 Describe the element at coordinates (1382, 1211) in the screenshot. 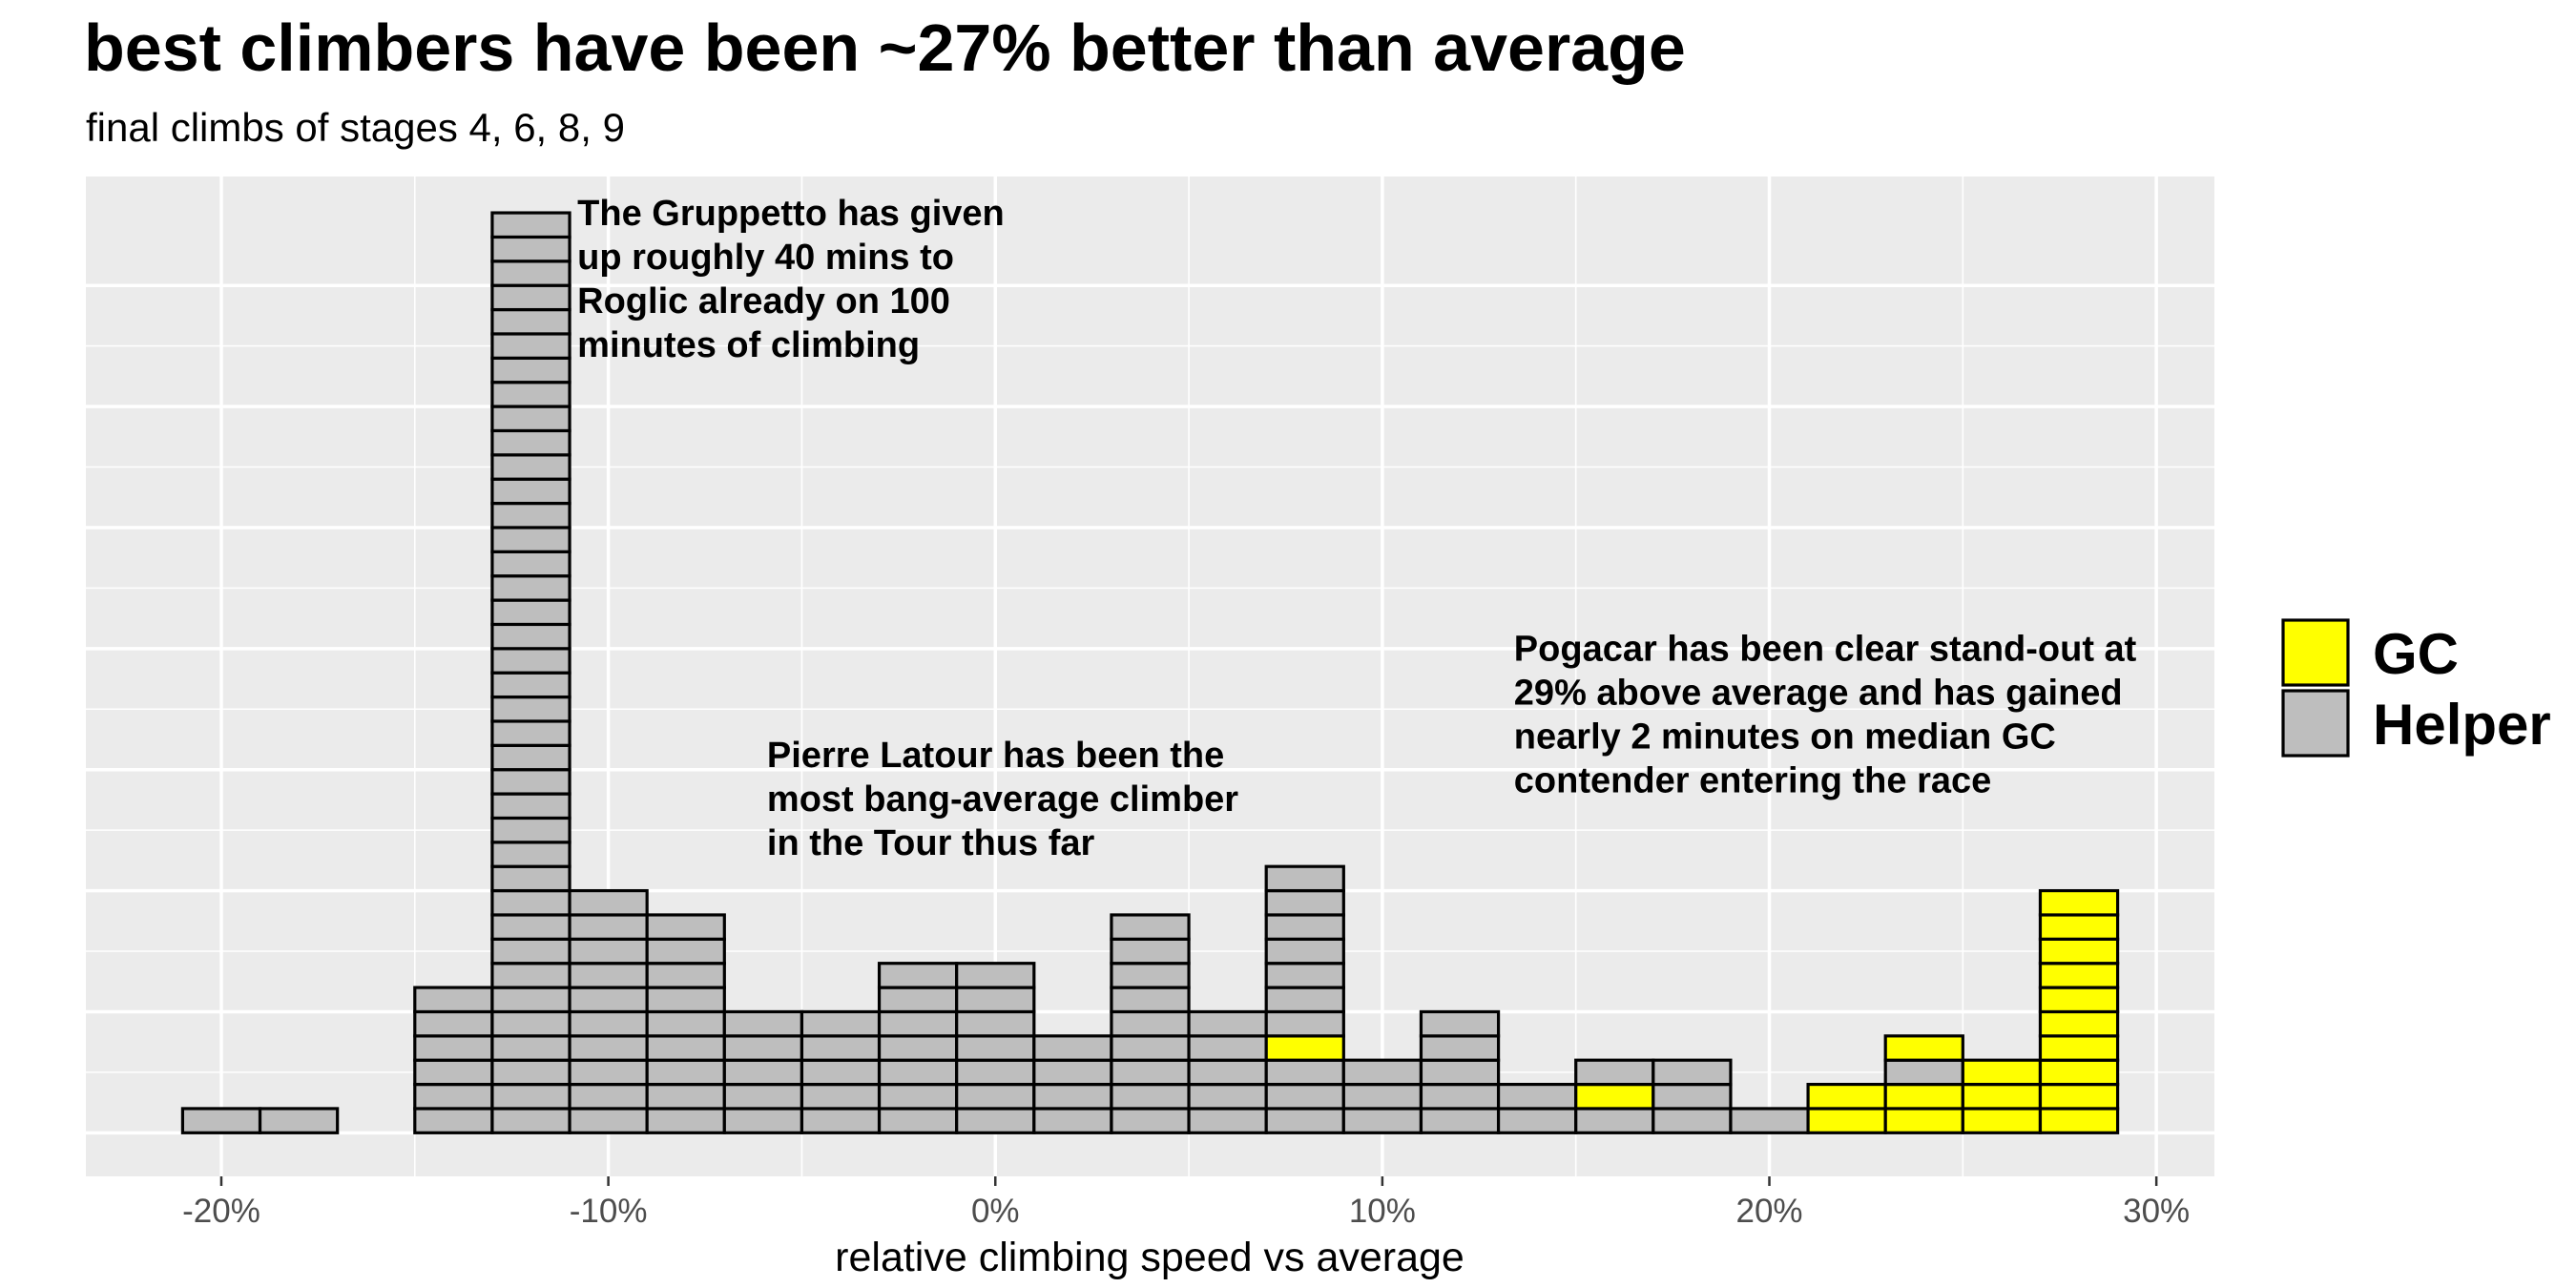

I see `x-tick-label: 10%` at that location.